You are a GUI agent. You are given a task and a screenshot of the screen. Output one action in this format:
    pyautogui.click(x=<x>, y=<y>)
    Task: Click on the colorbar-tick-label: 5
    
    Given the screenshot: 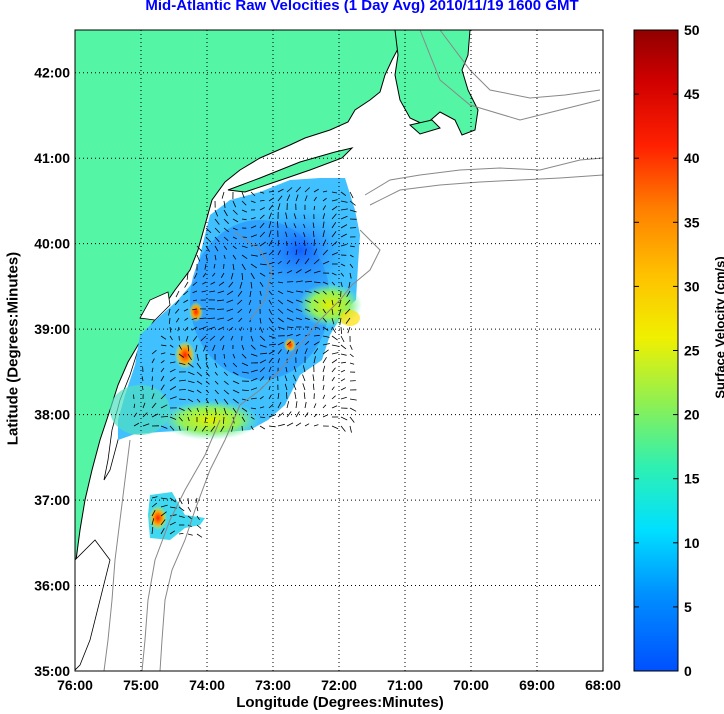 What is the action you would take?
    pyautogui.click(x=688, y=607)
    